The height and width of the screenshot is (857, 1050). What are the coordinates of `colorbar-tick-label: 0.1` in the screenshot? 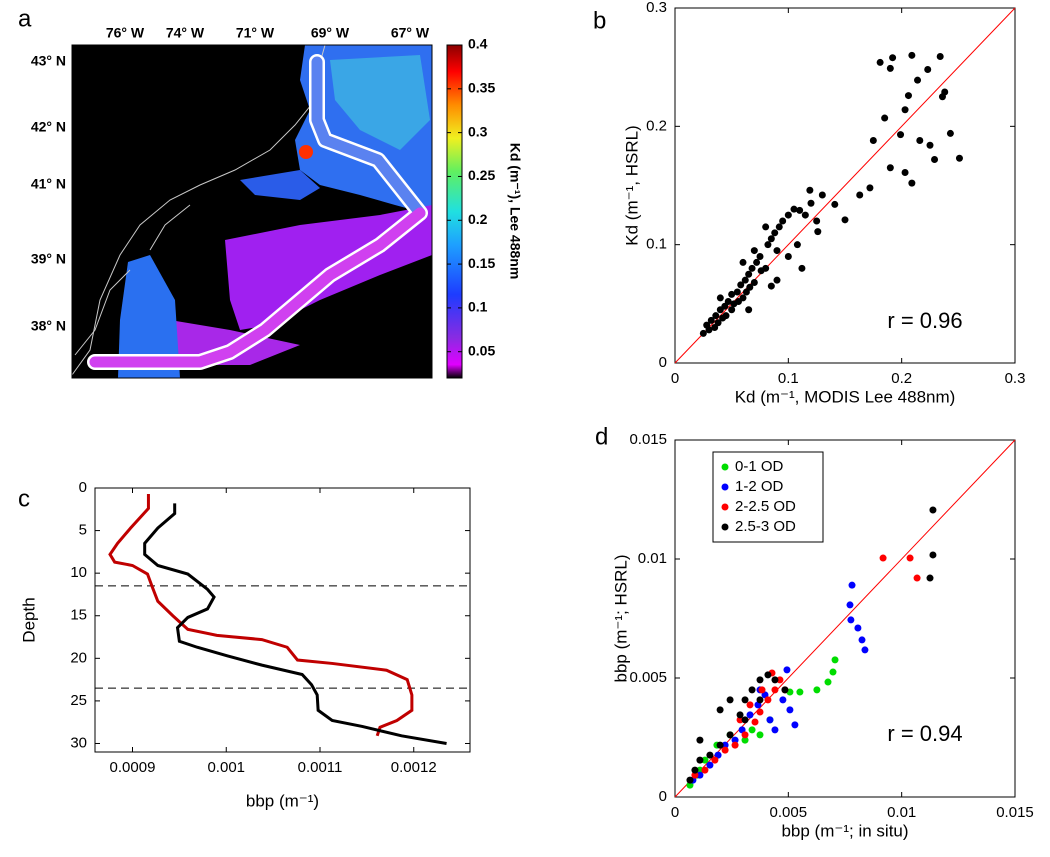 It's located at (478, 307).